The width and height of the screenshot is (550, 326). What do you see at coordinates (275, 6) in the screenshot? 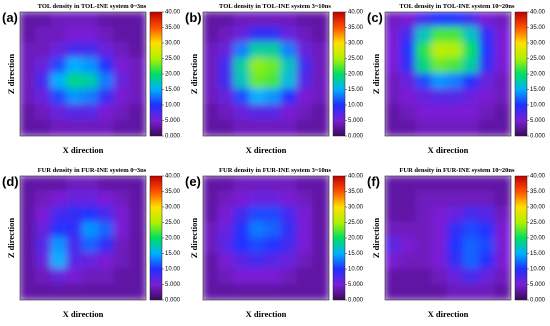
I see `panel-title: TOL density in TOL-INE system 3~10ns` at bounding box center [275, 6].